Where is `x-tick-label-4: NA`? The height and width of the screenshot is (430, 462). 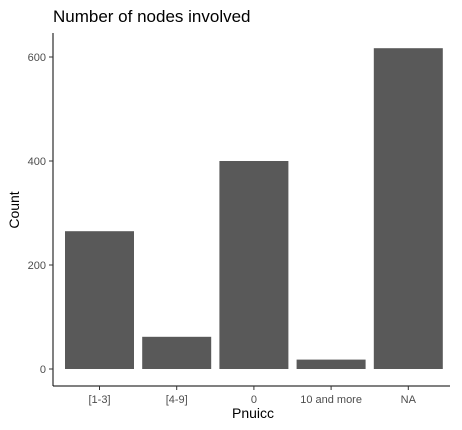
x-tick-label-4: NA is located at coordinates (409, 400).